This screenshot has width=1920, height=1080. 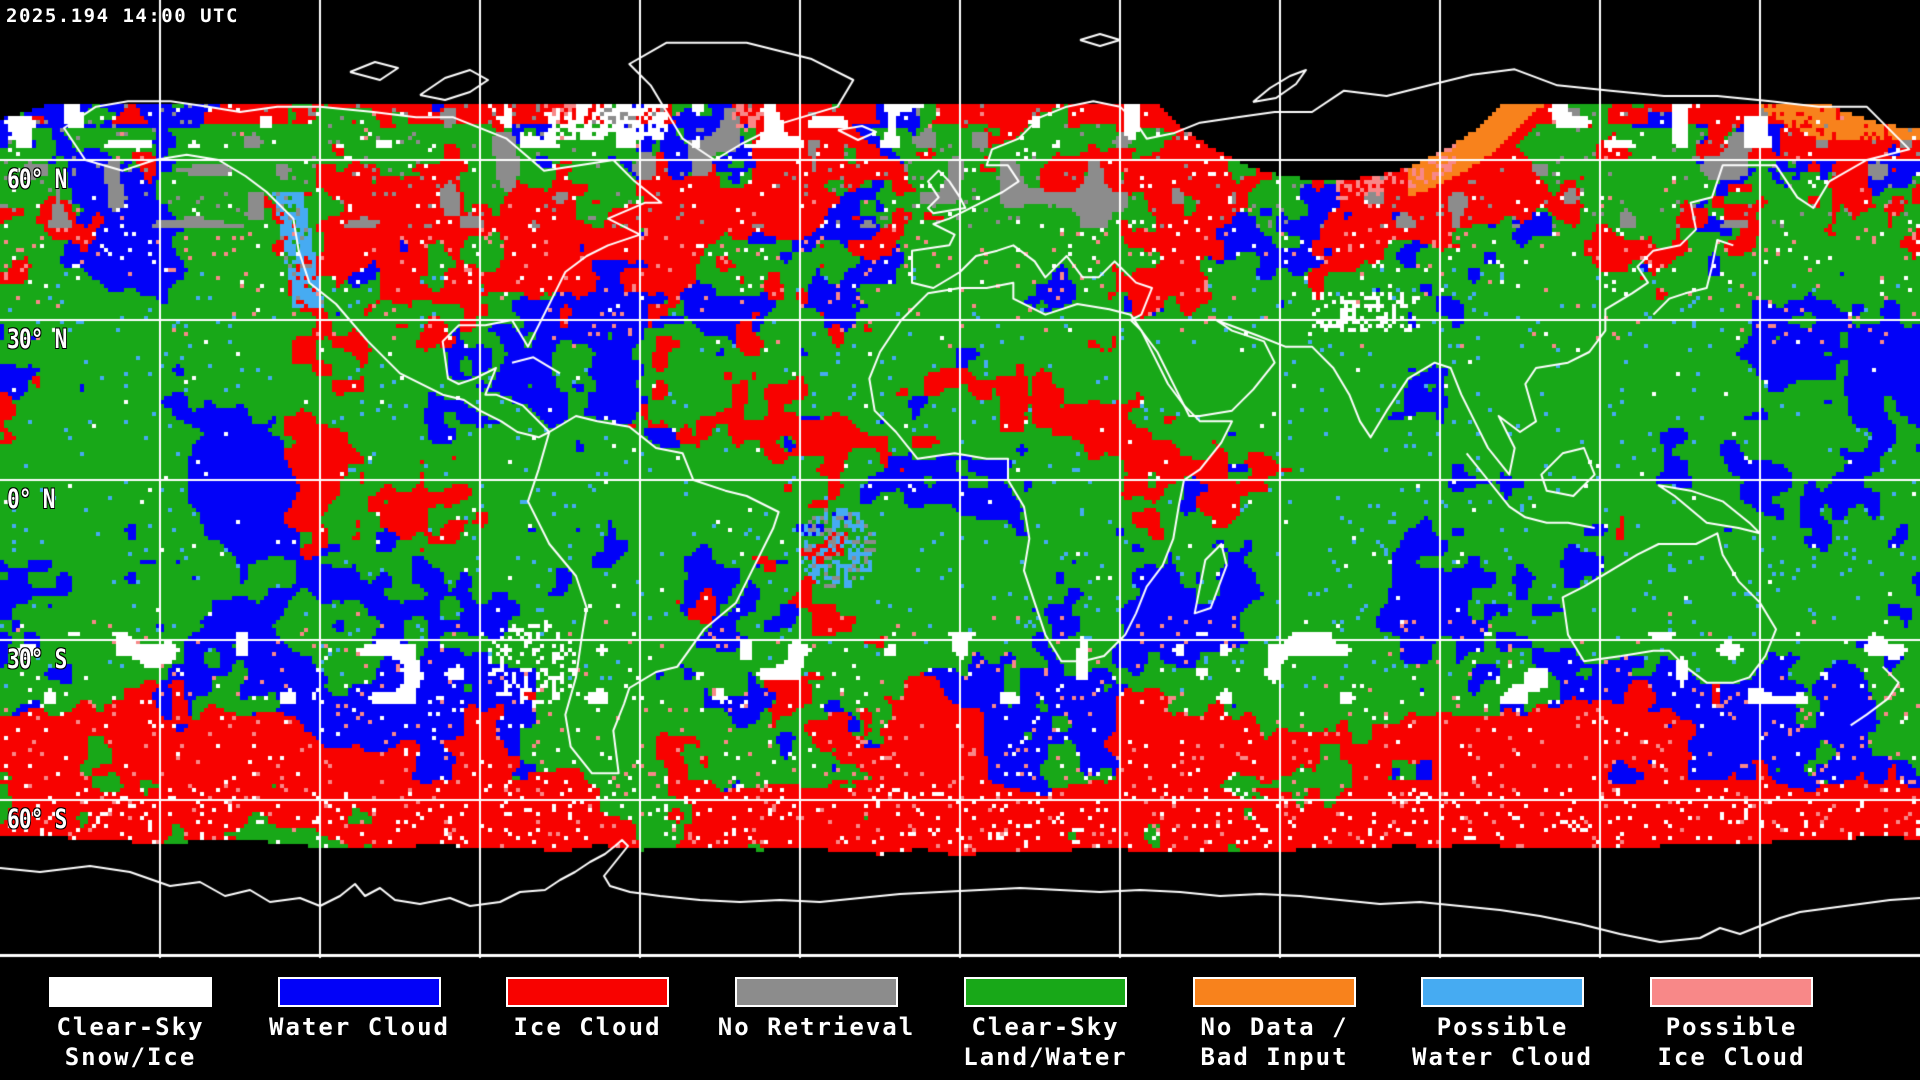 I want to click on legend-label-possible-ice-cloud: Possible, so click(x=1731, y=1027).